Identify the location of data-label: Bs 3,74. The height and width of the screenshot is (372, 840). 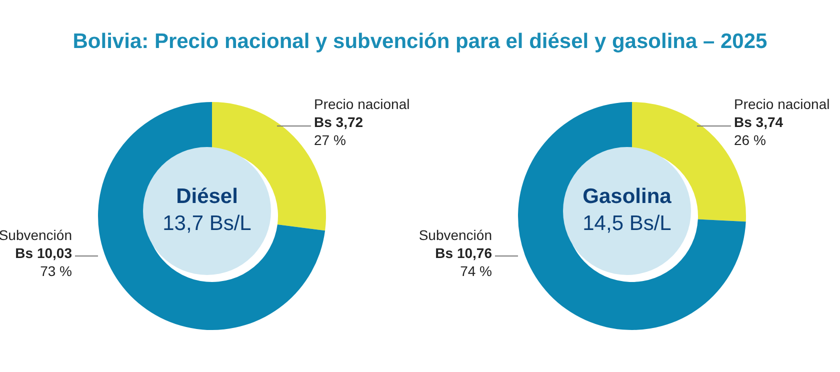
(759, 122).